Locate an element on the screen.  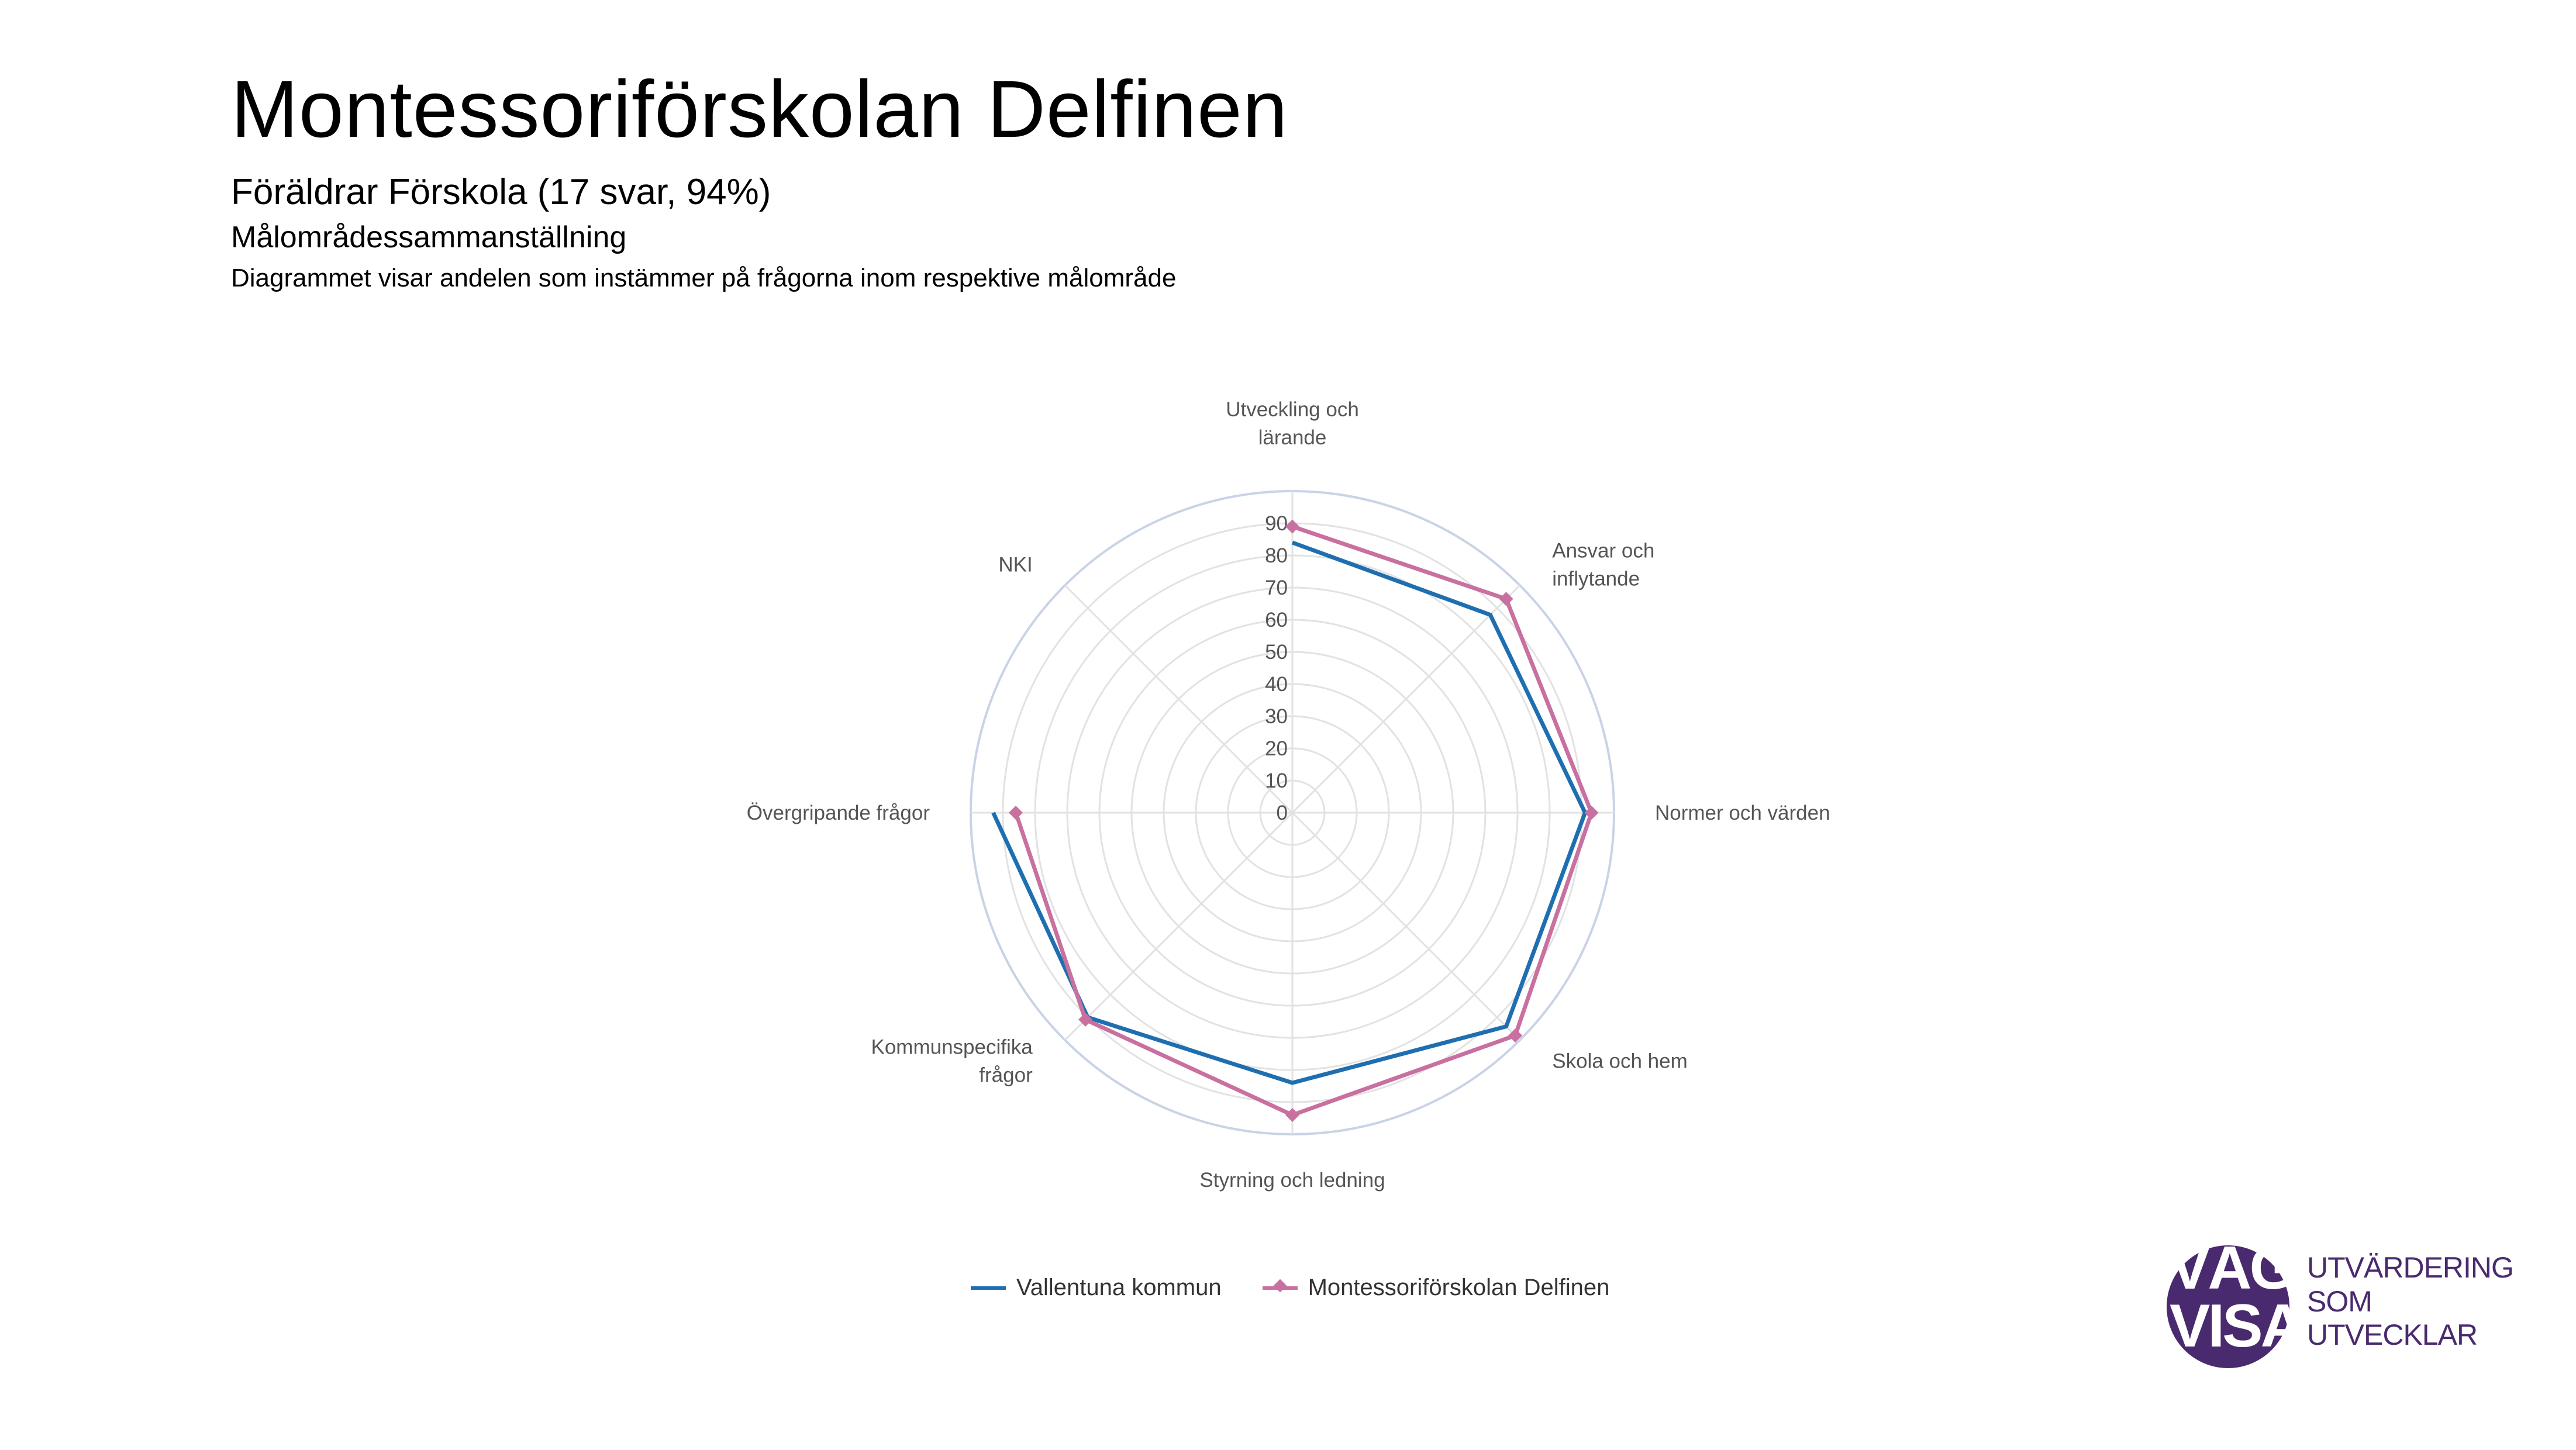
tick-label: 60 is located at coordinates (1277, 620).